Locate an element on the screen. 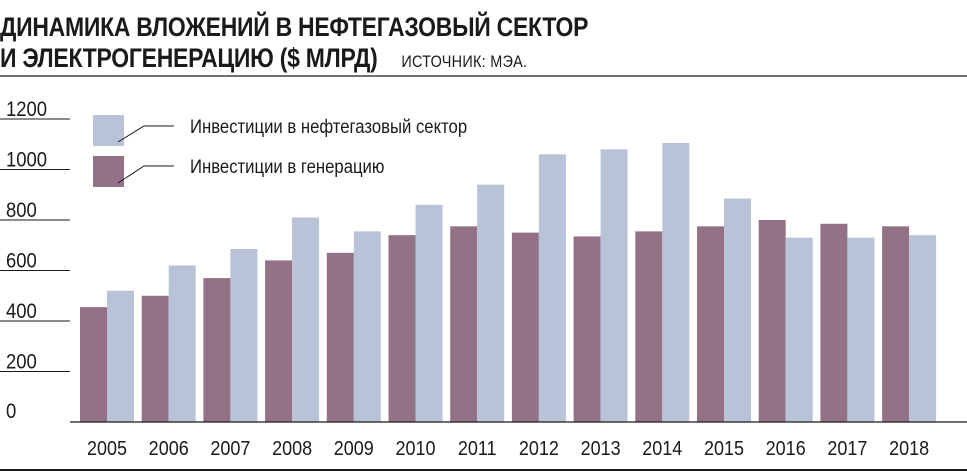  bar-oil-gas-2010 is located at coordinates (429, 313).